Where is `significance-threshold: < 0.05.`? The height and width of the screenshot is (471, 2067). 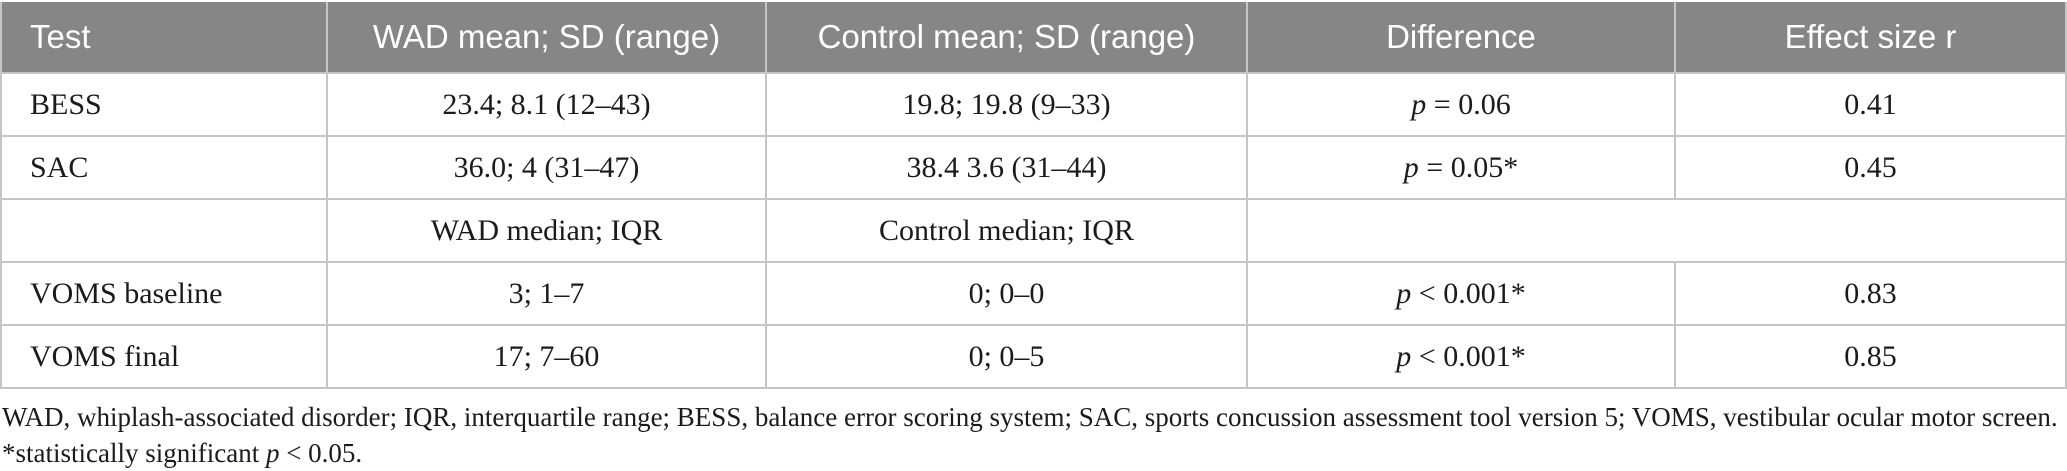
significance-threshold: < 0.05. is located at coordinates (321, 453).